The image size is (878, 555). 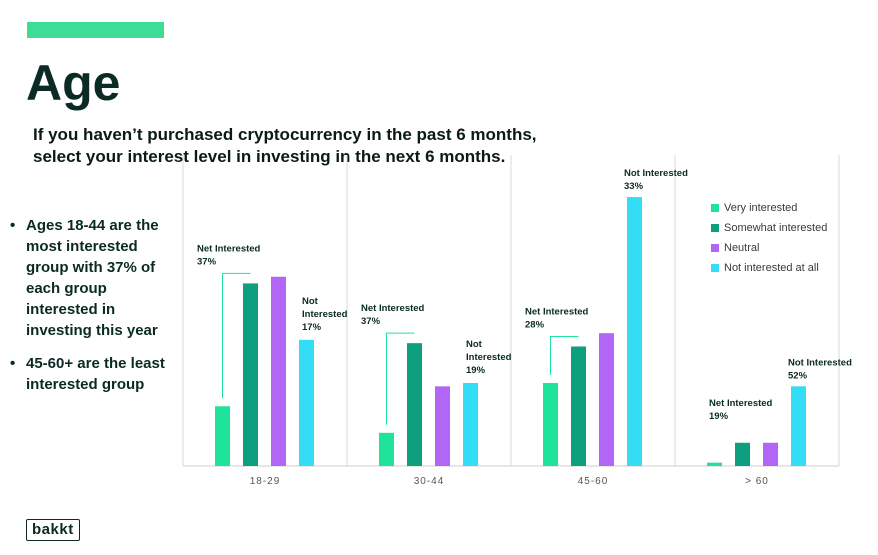 I want to click on not-interested-value: 19%, so click(x=476, y=370).